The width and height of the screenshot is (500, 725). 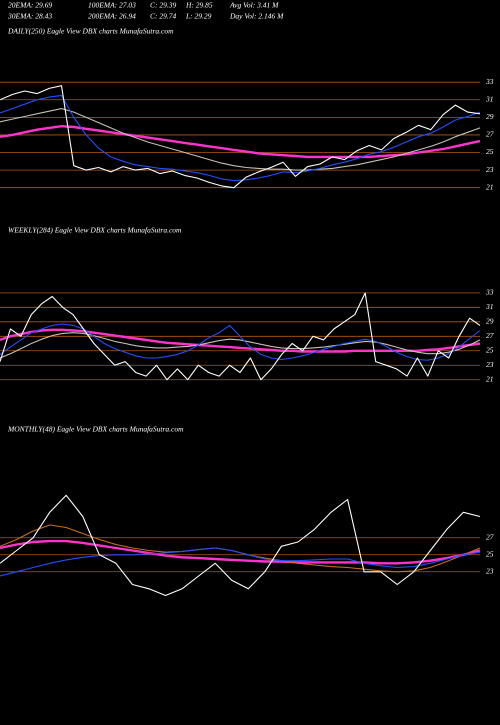 What do you see at coordinates (30, 5) in the screenshot?
I see `header-stat: 20EMA: 29.69` at bounding box center [30, 5].